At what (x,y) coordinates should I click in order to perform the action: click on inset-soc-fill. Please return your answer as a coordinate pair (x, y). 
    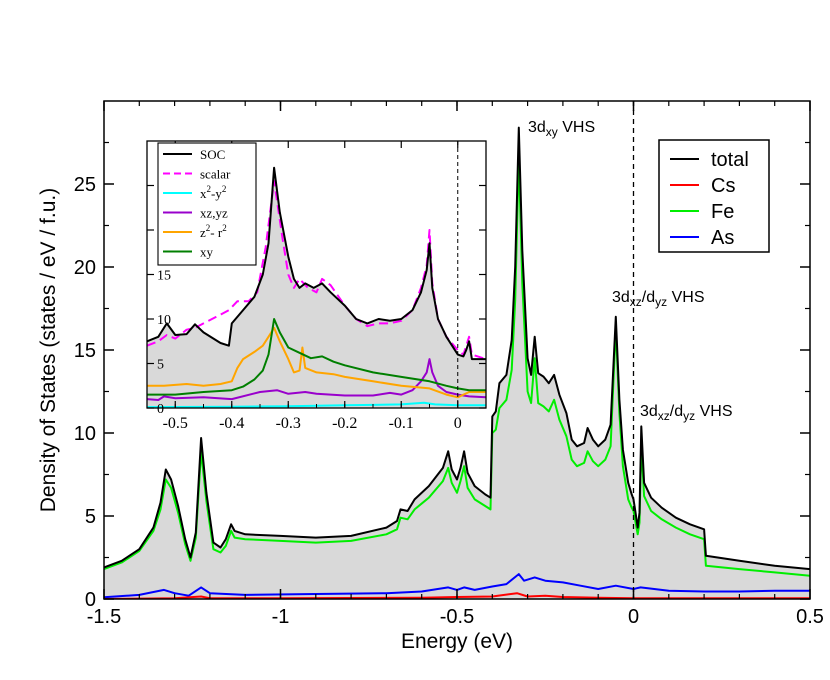
    Looking at the image, I should click on (316, 287).